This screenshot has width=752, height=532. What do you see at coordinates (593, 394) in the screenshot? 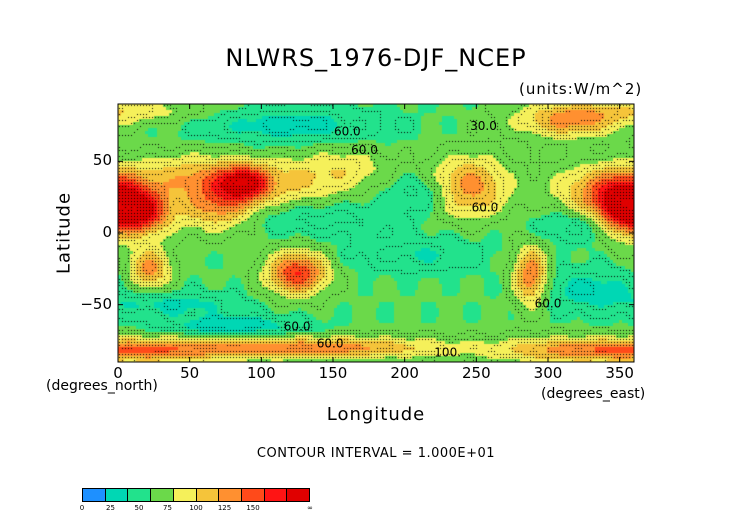
I see `x-unit-right: (degrees_east)` at bounding box center [593, 394].